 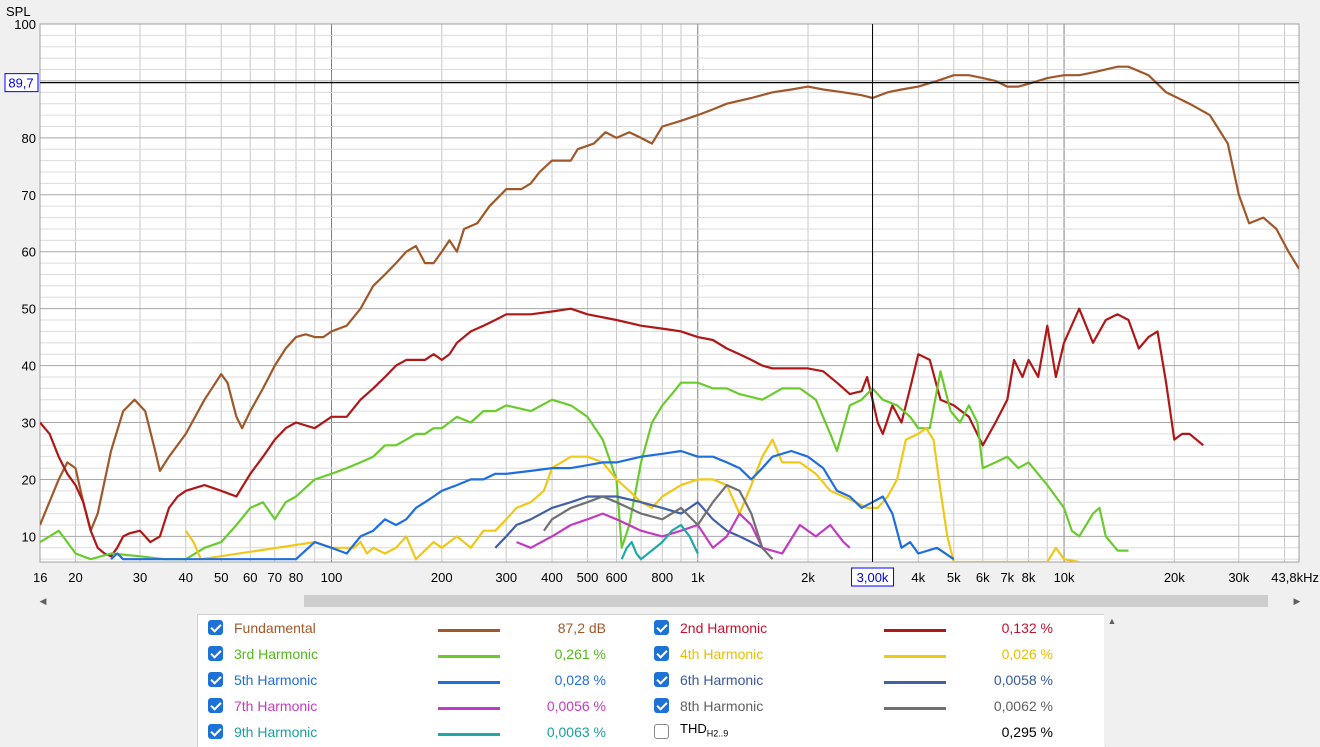 What do you see at coordinates (698, 577) in the screenshot?
I see `x-tick-label: 1k` at bounding box center [698, 577].